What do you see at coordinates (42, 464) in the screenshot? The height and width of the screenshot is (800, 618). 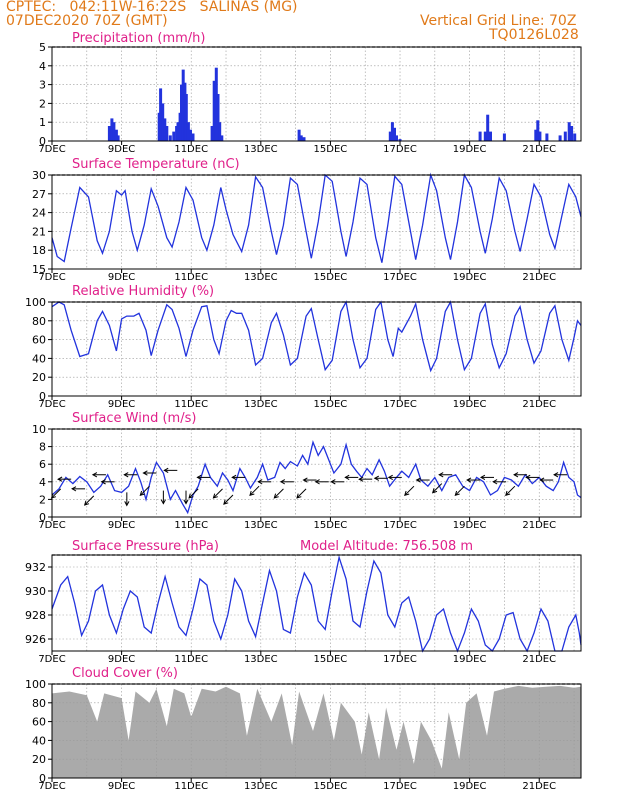 I see `y-tick-label: 6` at bounding box center [42, 464].